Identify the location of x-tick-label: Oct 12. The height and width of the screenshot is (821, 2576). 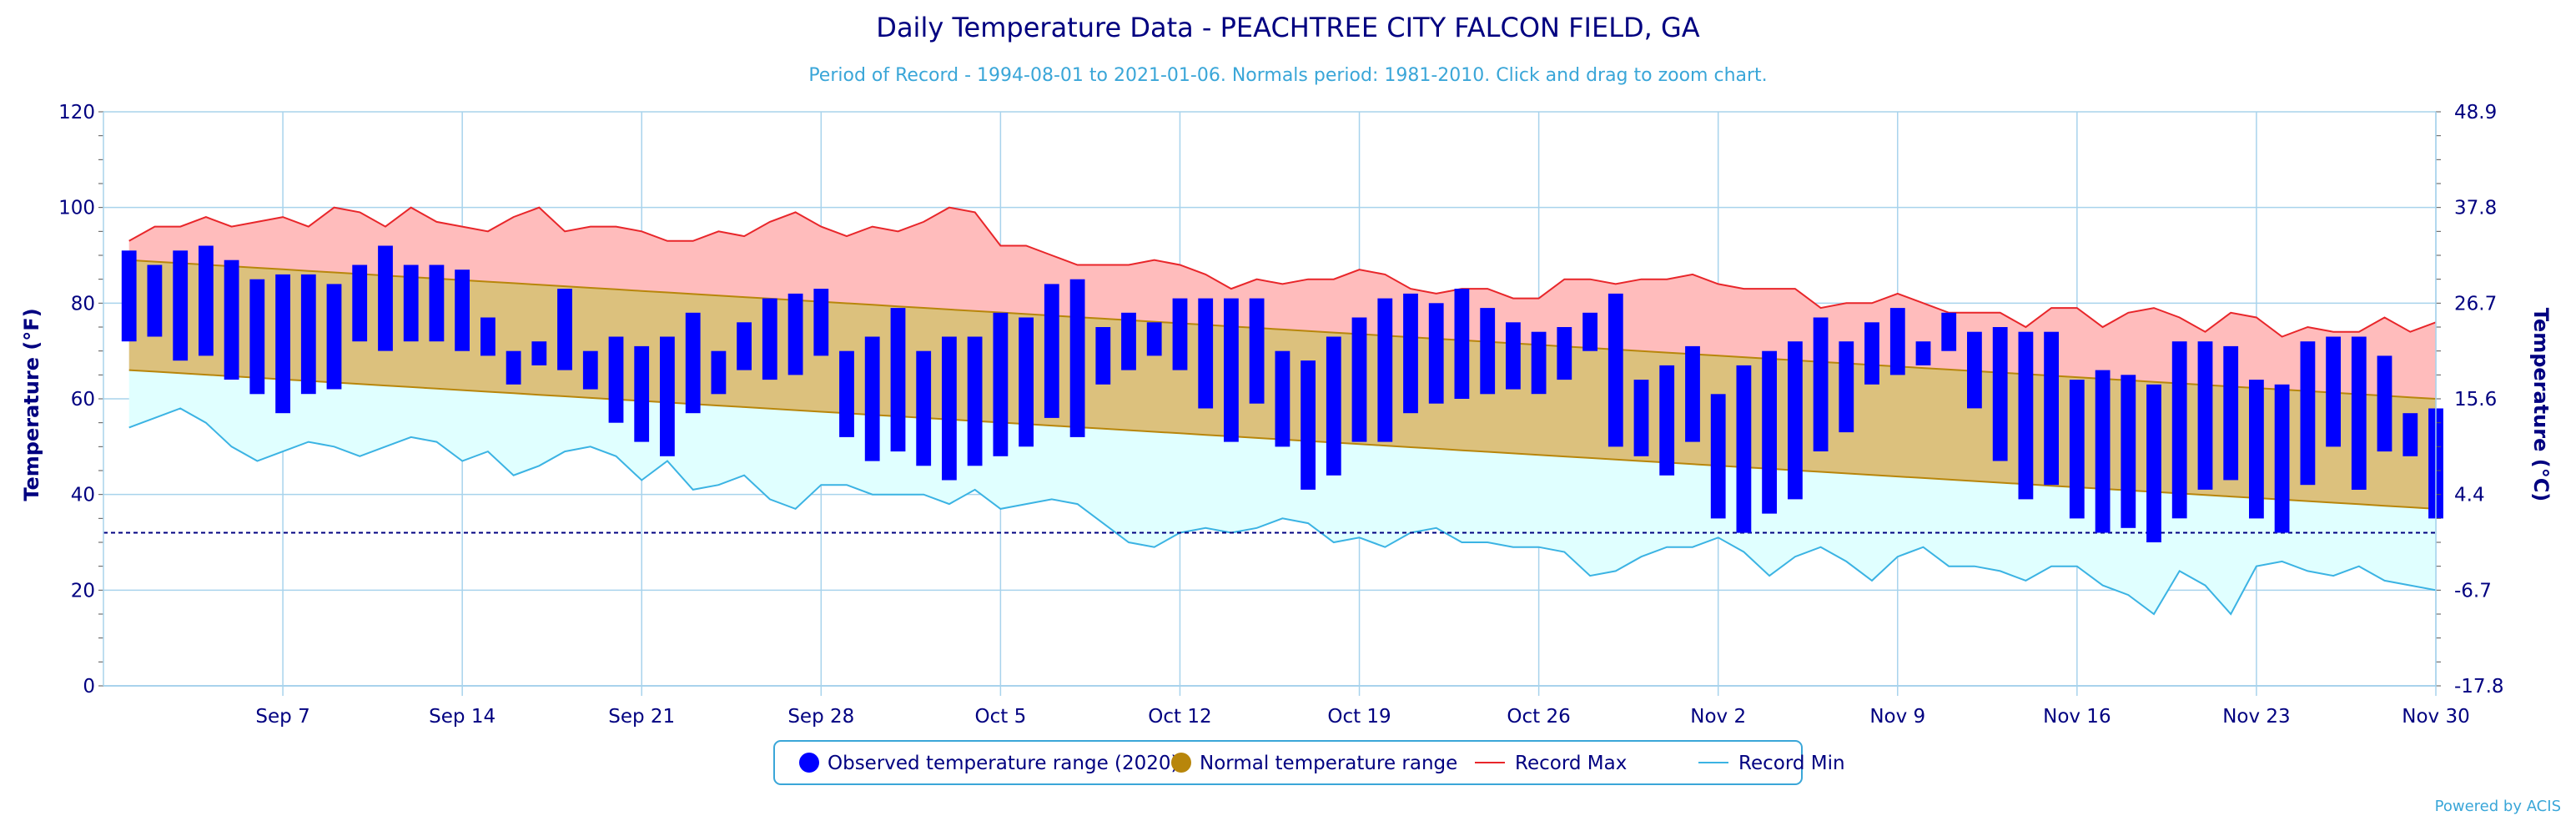
(1179, 717).